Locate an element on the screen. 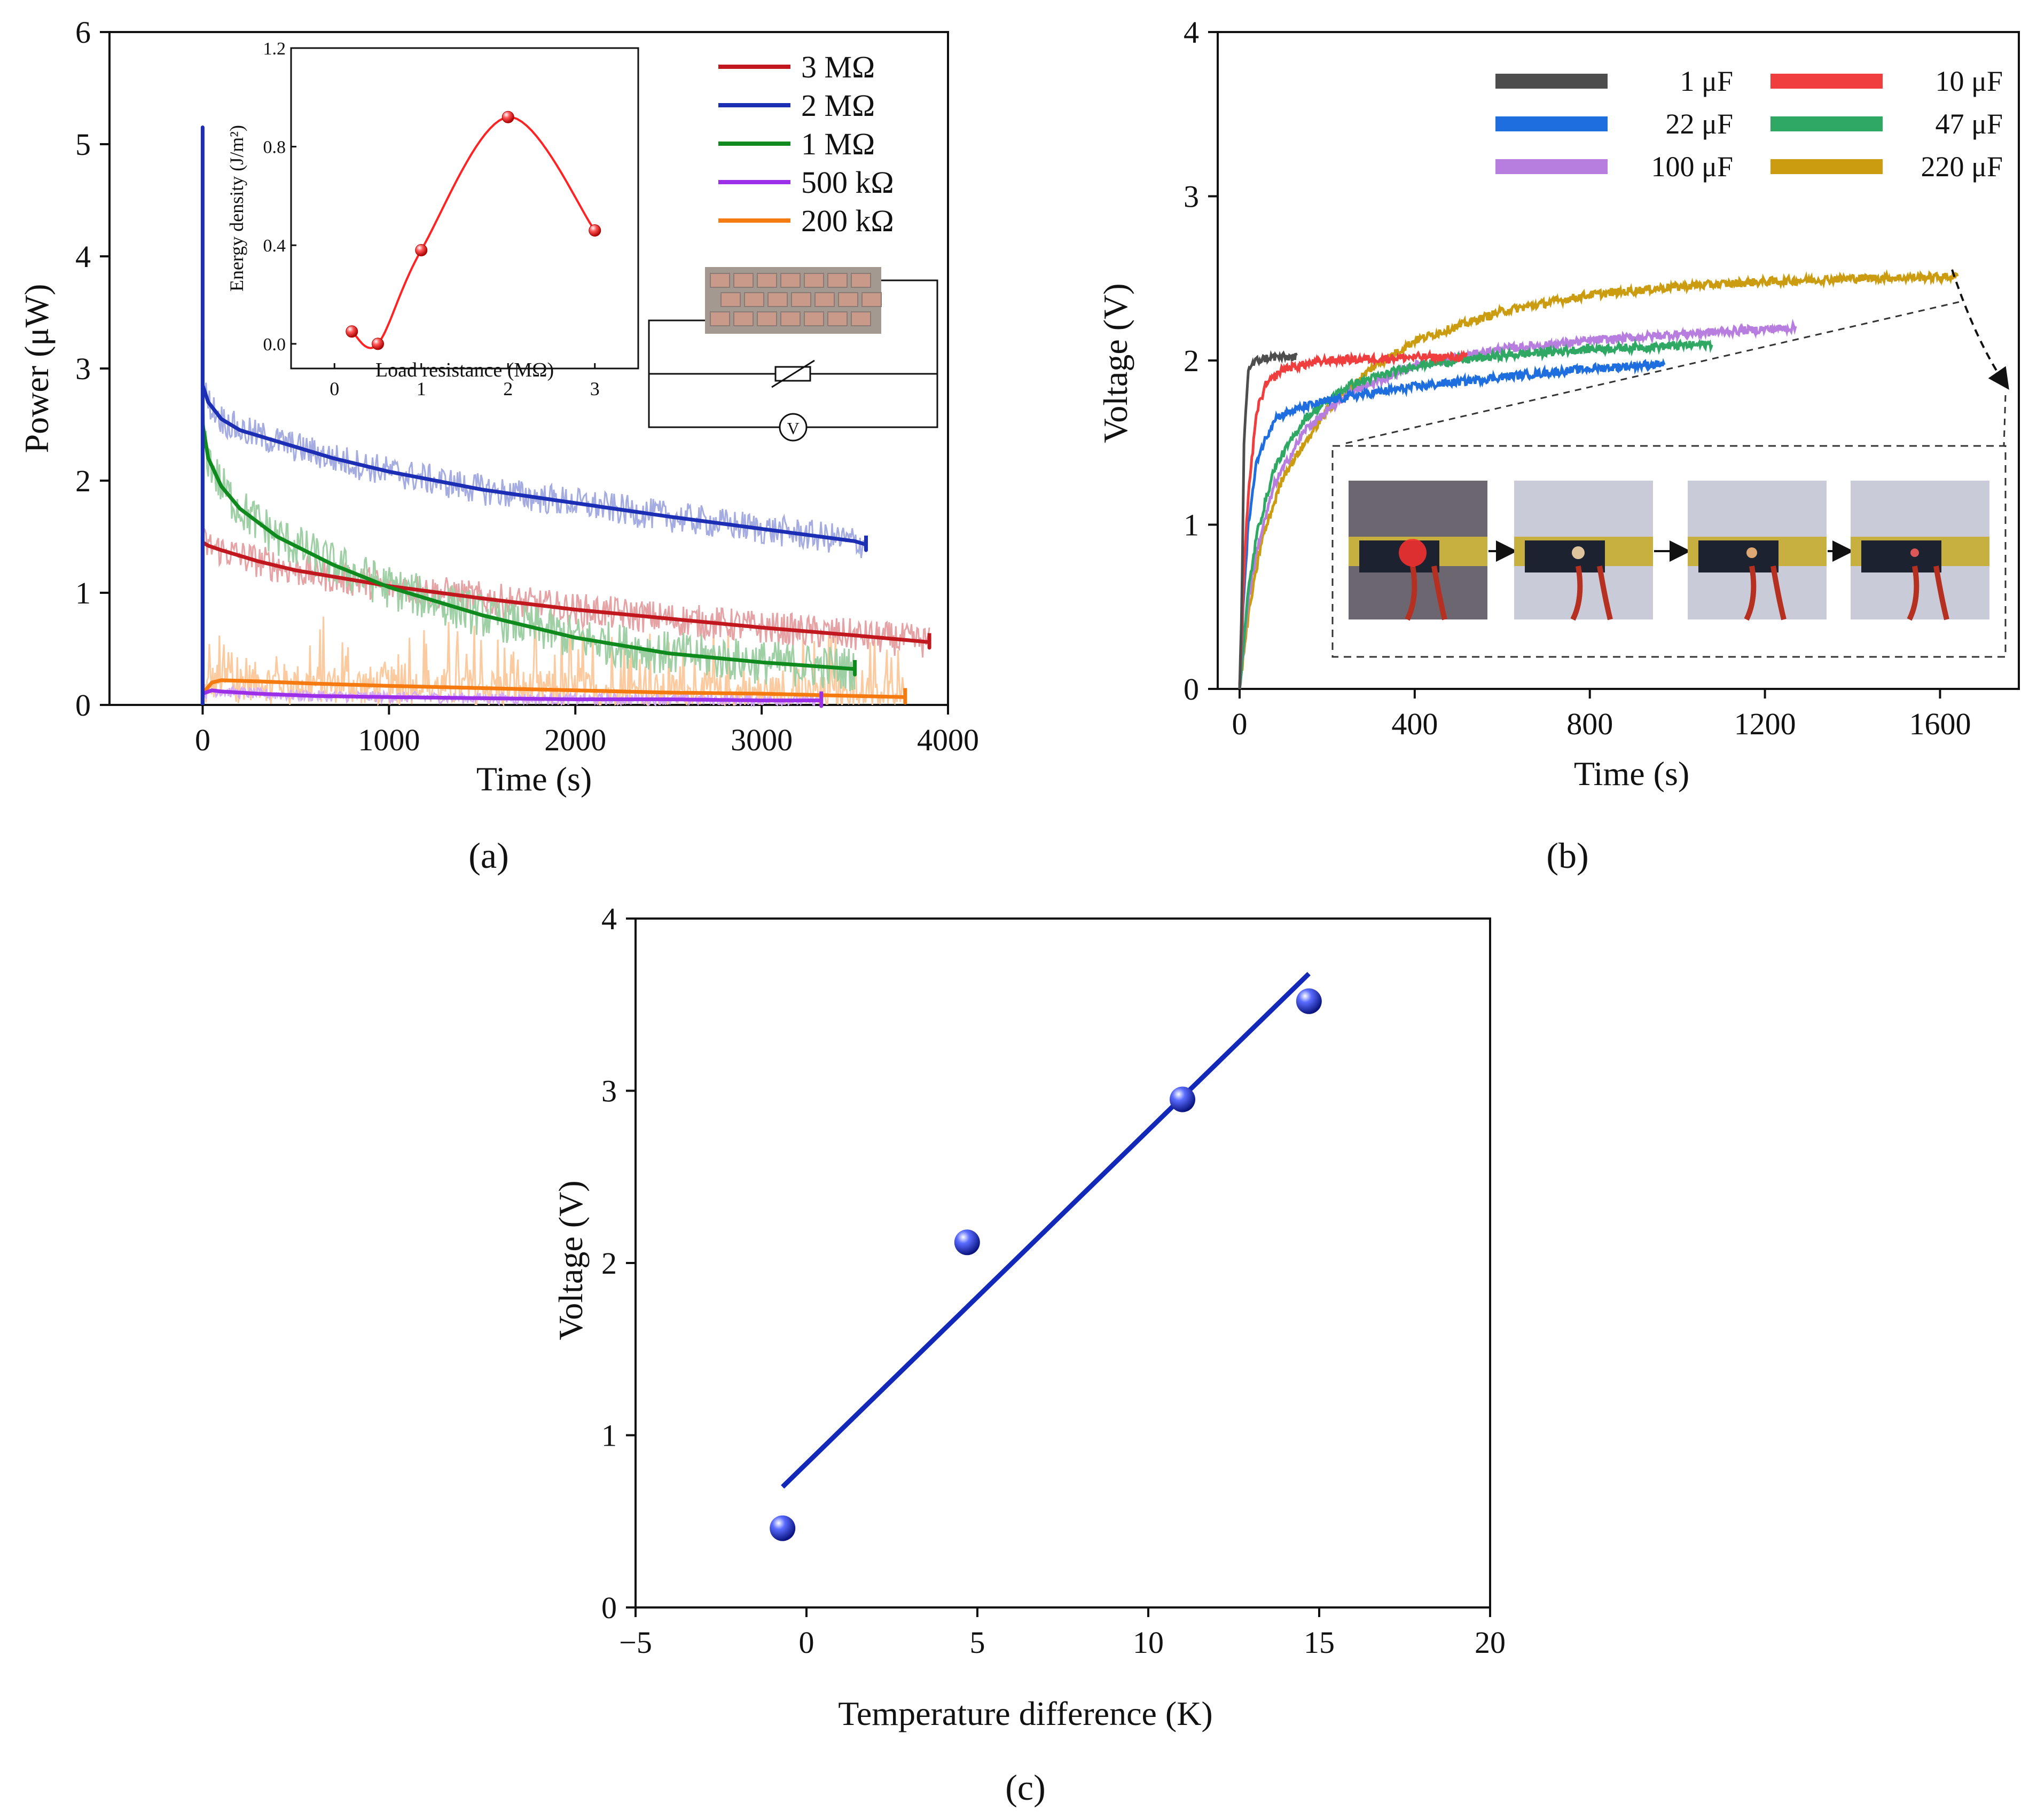  legend-label: 100 μF is located at coordinates (1692, 167).